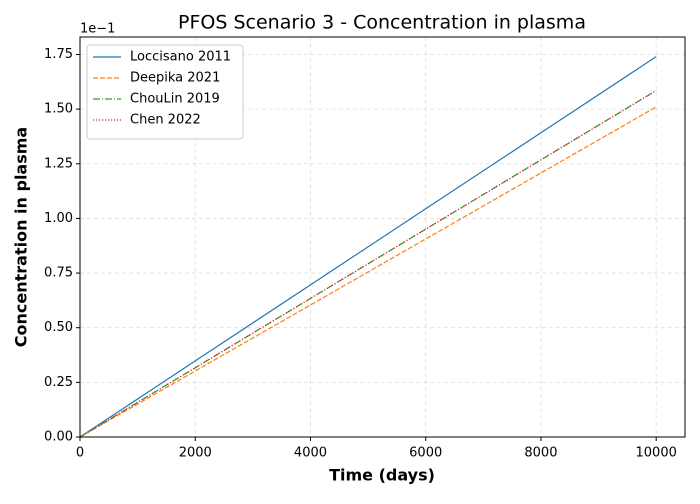  Describe the element at coordinates (21, 237) in the screenshot. I see `y-axis-label: Concentration in plasma` at that location.